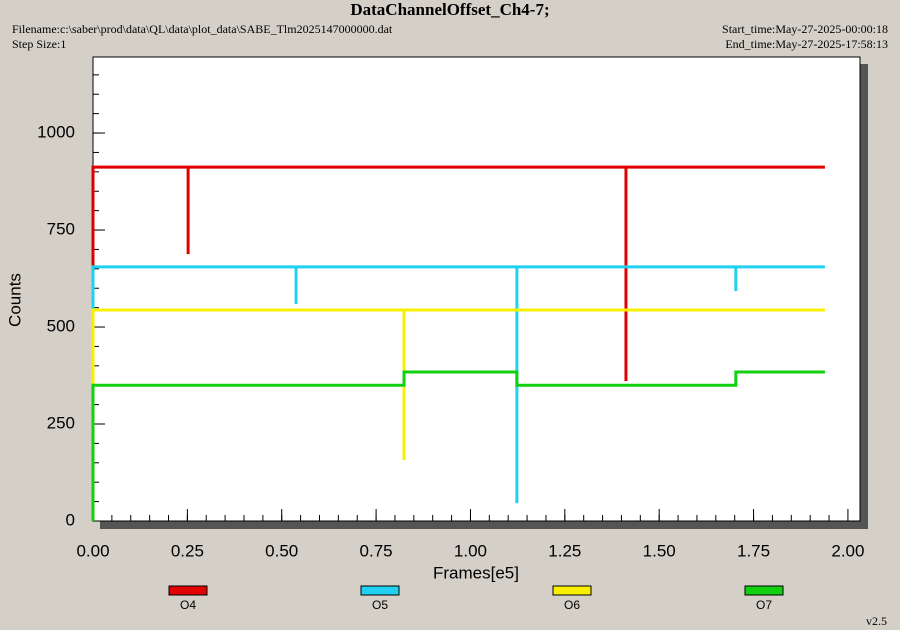  I want to click on version: v2.5, so click(876, 621).